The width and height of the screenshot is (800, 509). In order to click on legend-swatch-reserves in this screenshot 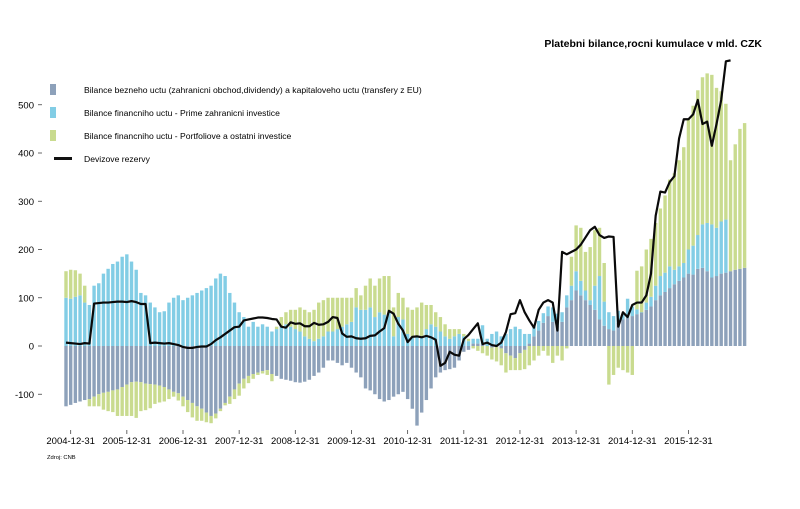, I will do `click(63, 158)`.